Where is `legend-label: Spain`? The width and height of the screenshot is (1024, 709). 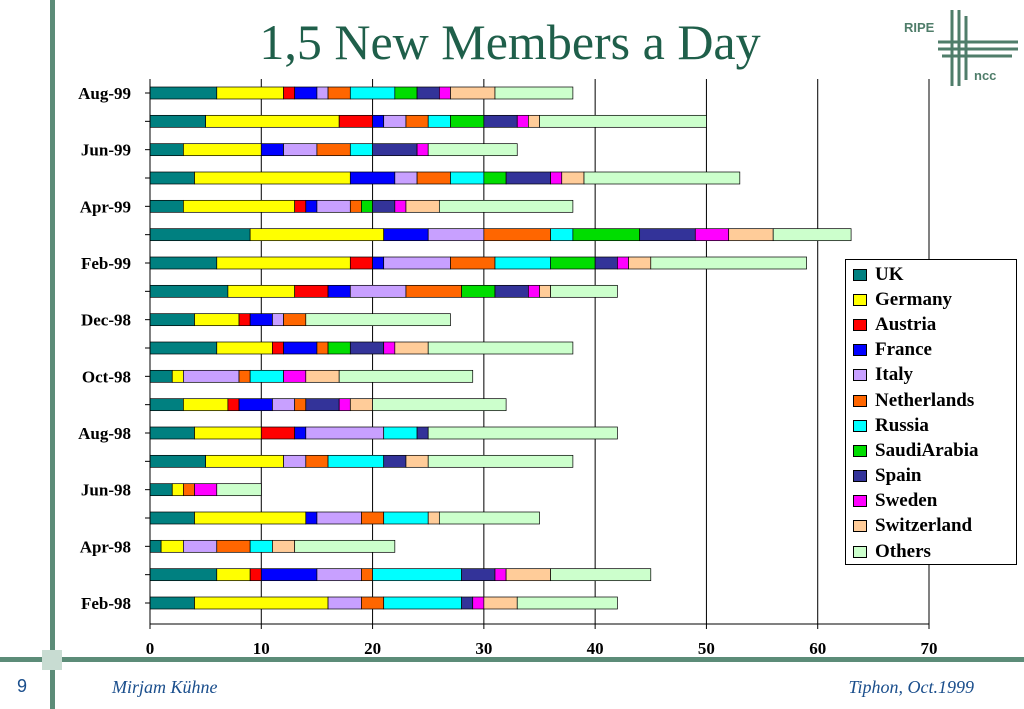
legend-label: Spain is located at coordinates (898, 476).